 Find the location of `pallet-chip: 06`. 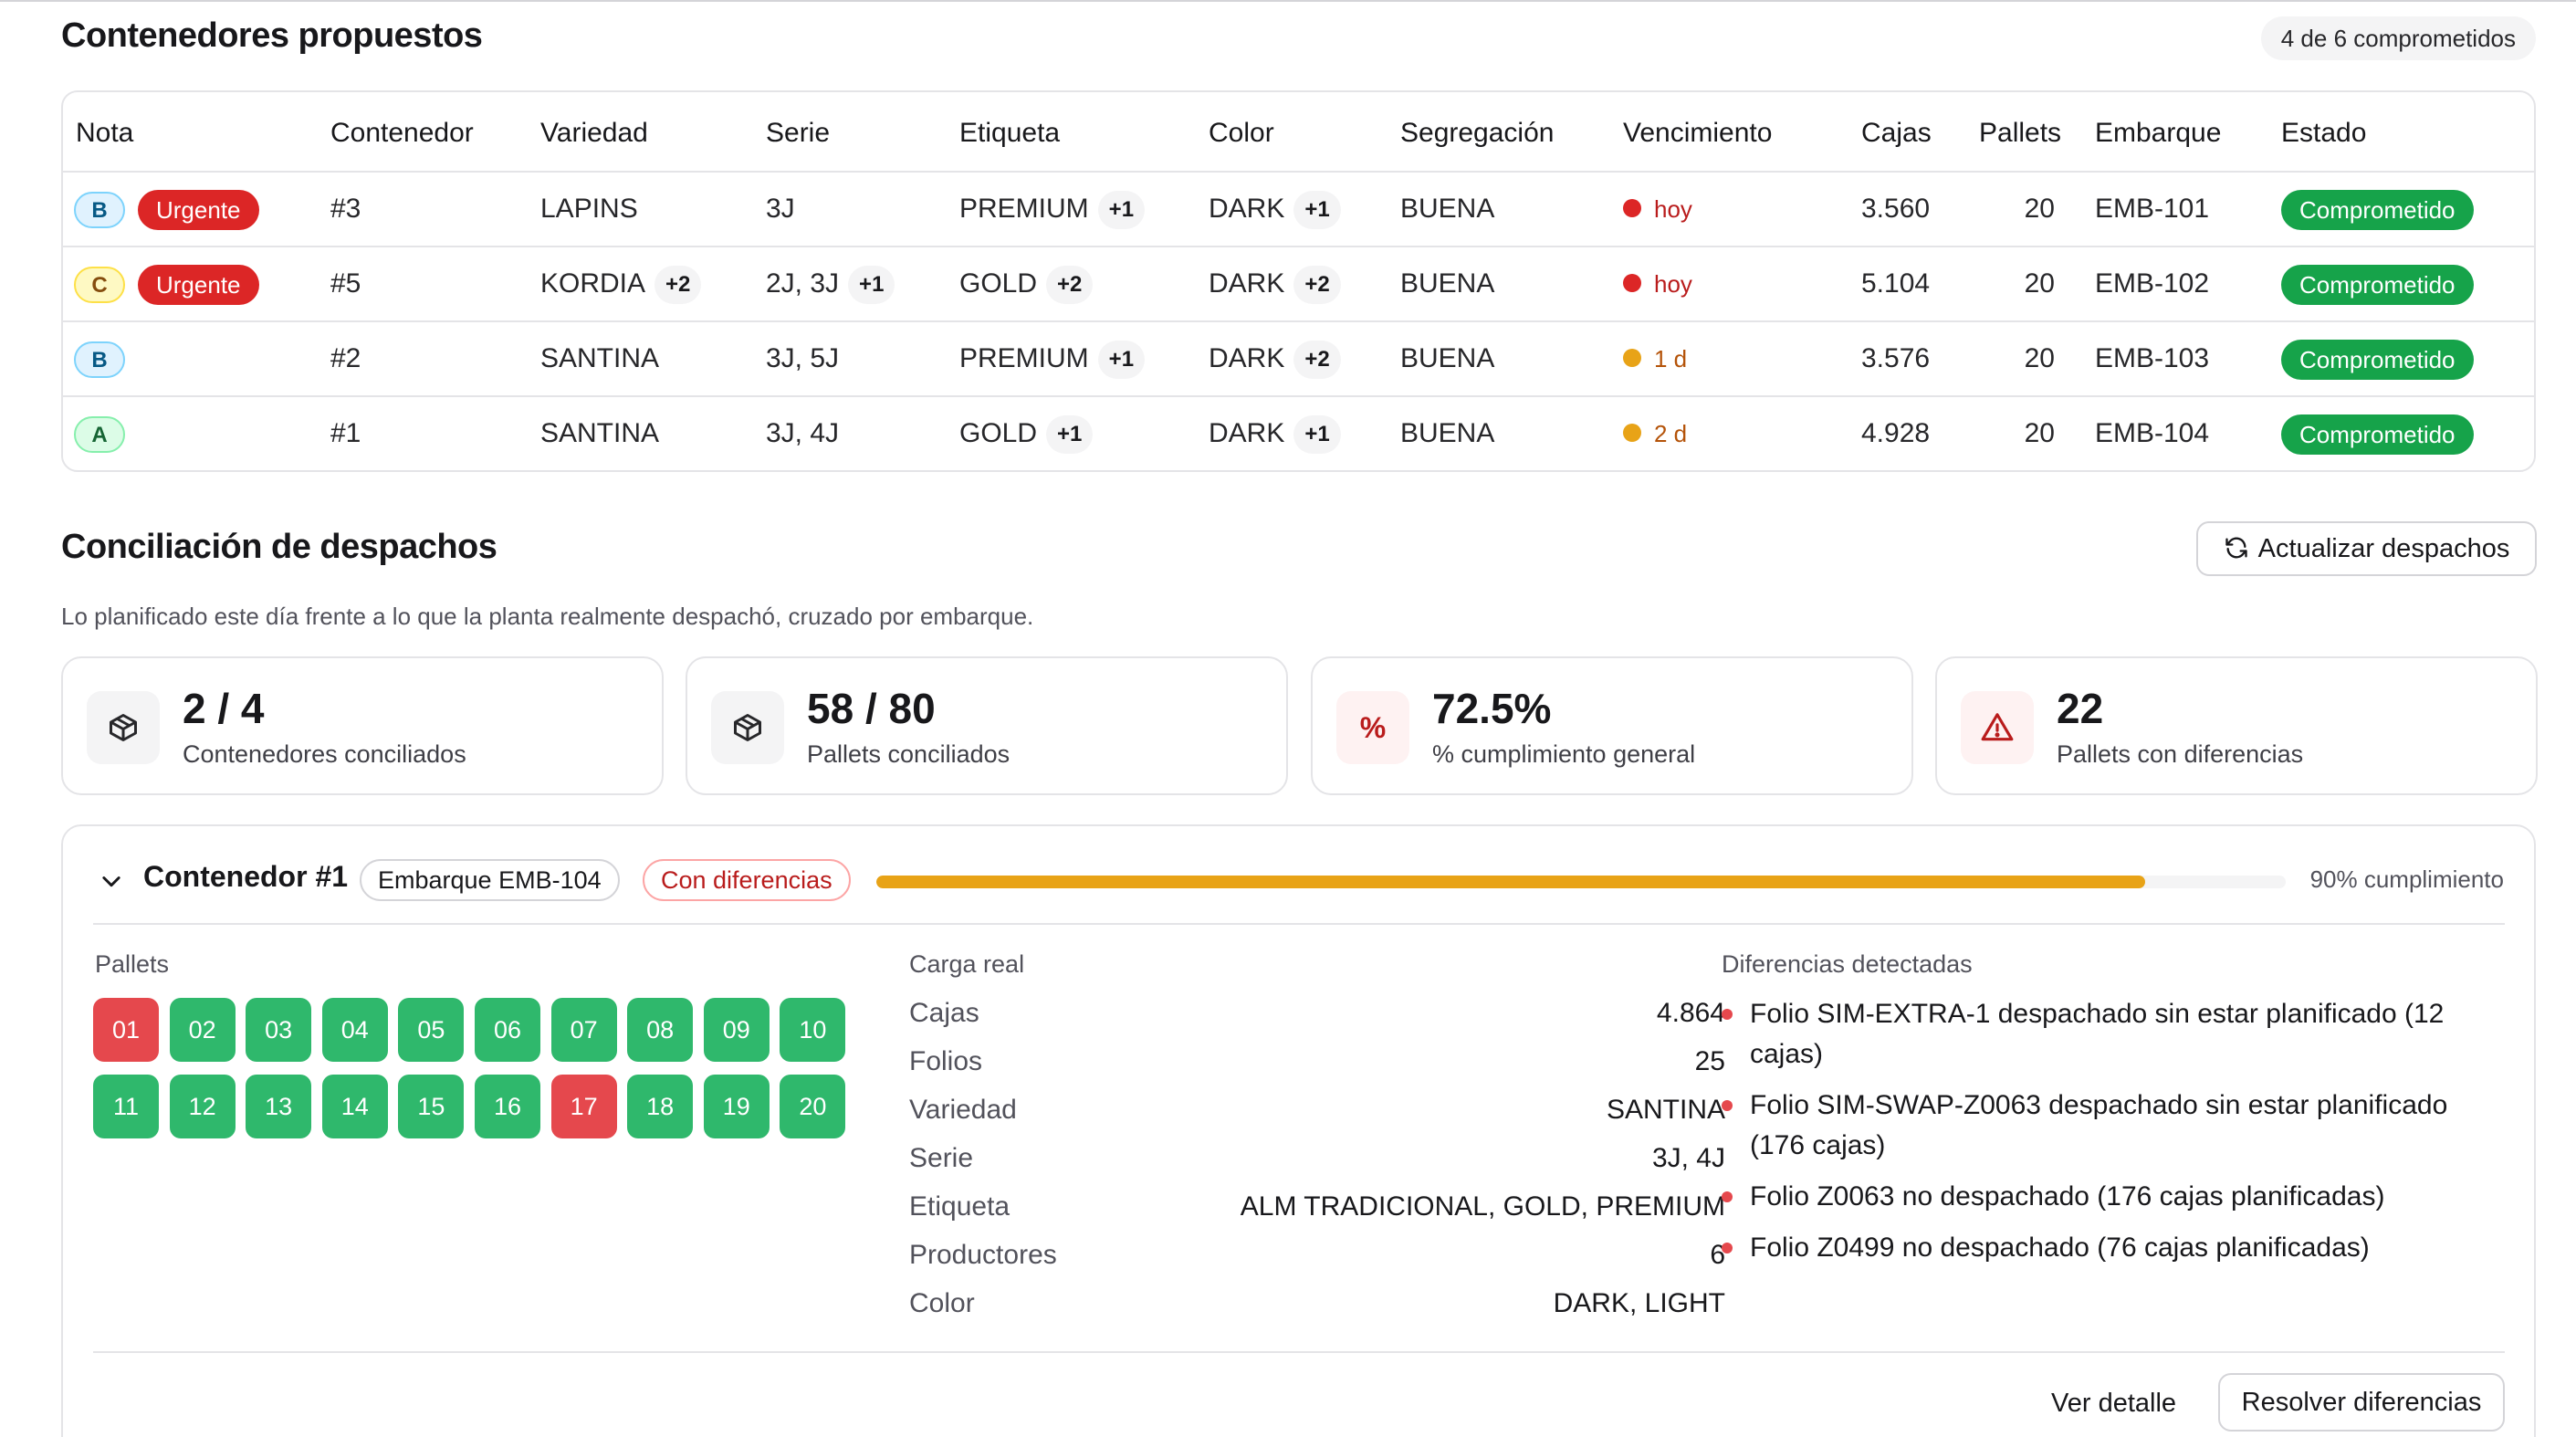

pallet-chip: 06 is located at coordinates (508, 1030).